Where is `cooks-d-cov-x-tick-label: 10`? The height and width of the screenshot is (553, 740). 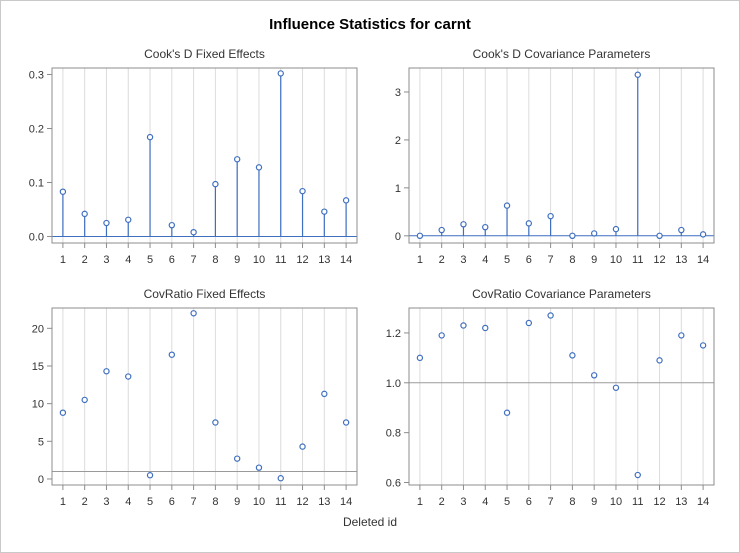 cooks-d-cov-x-tick-label: 10 is located at coordinates (616, 260).